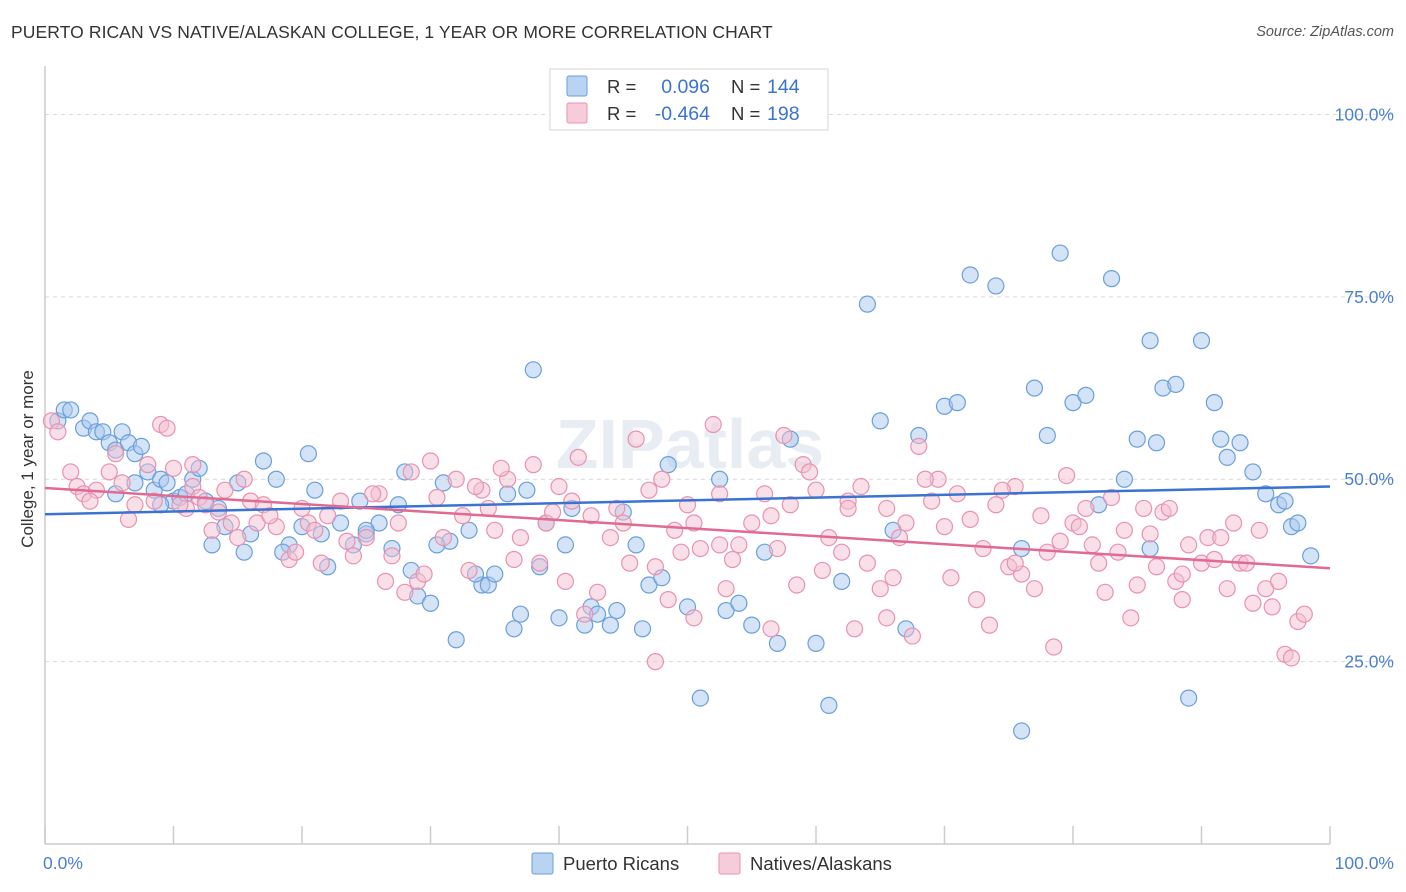 Image resolution: width=1406 pixels, height=892 pixels. Describe the element at coordinates (687, 500) in the screenshot. I see `trend-line` at that location.